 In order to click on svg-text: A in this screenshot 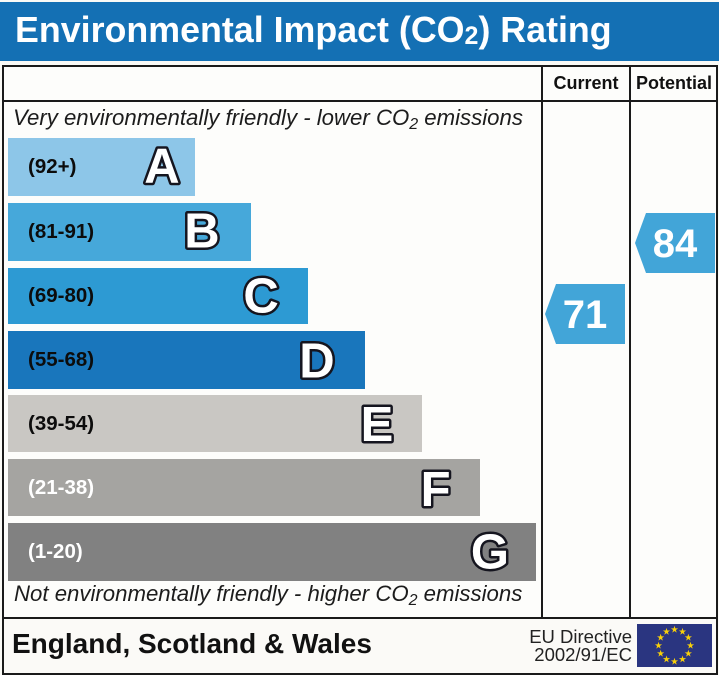, I will do `click(161, 166)`.